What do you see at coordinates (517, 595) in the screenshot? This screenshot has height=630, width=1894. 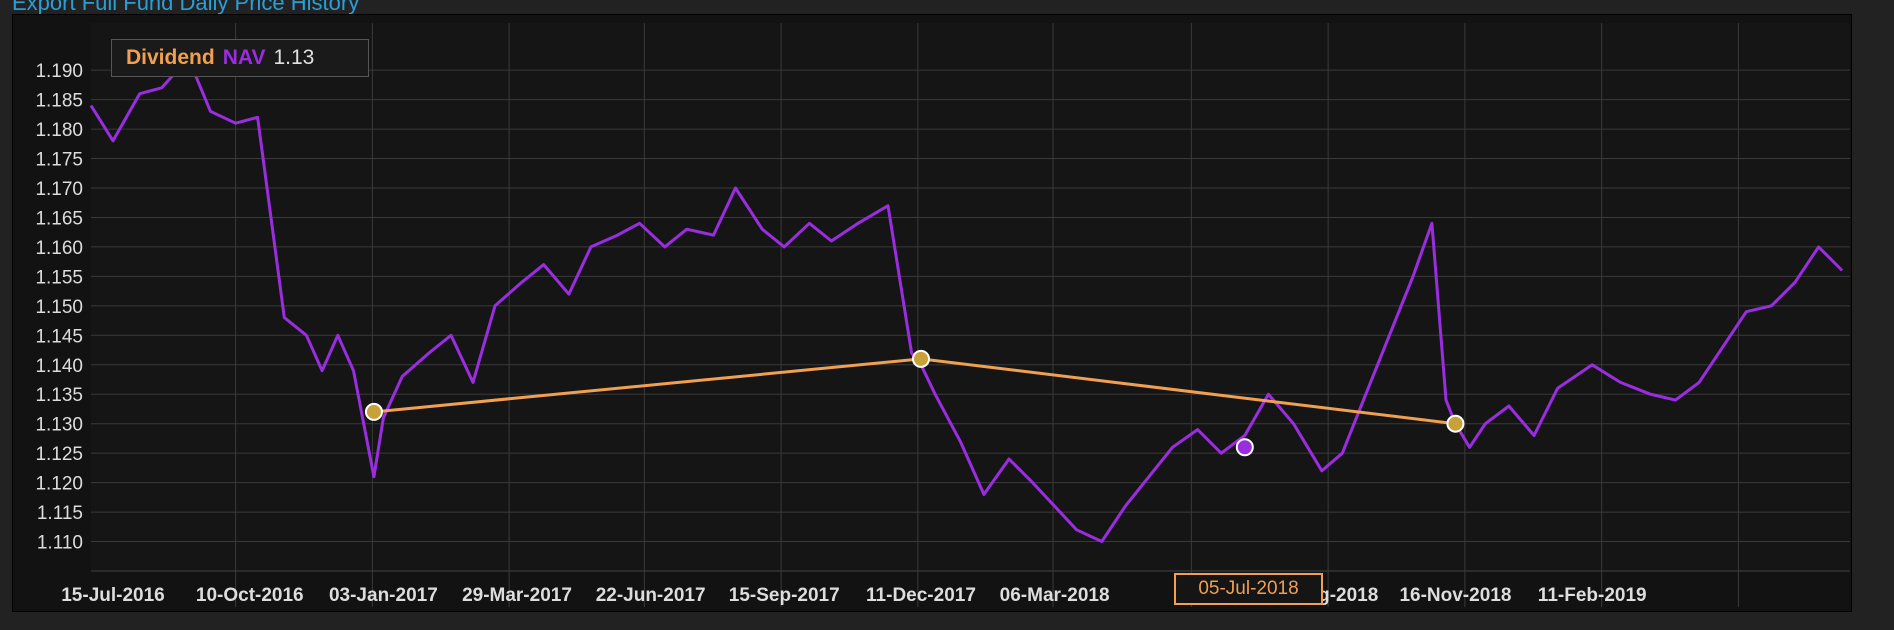 I see `x-tick-label: 29-Mar-2017` at bounding box center [517, 595].